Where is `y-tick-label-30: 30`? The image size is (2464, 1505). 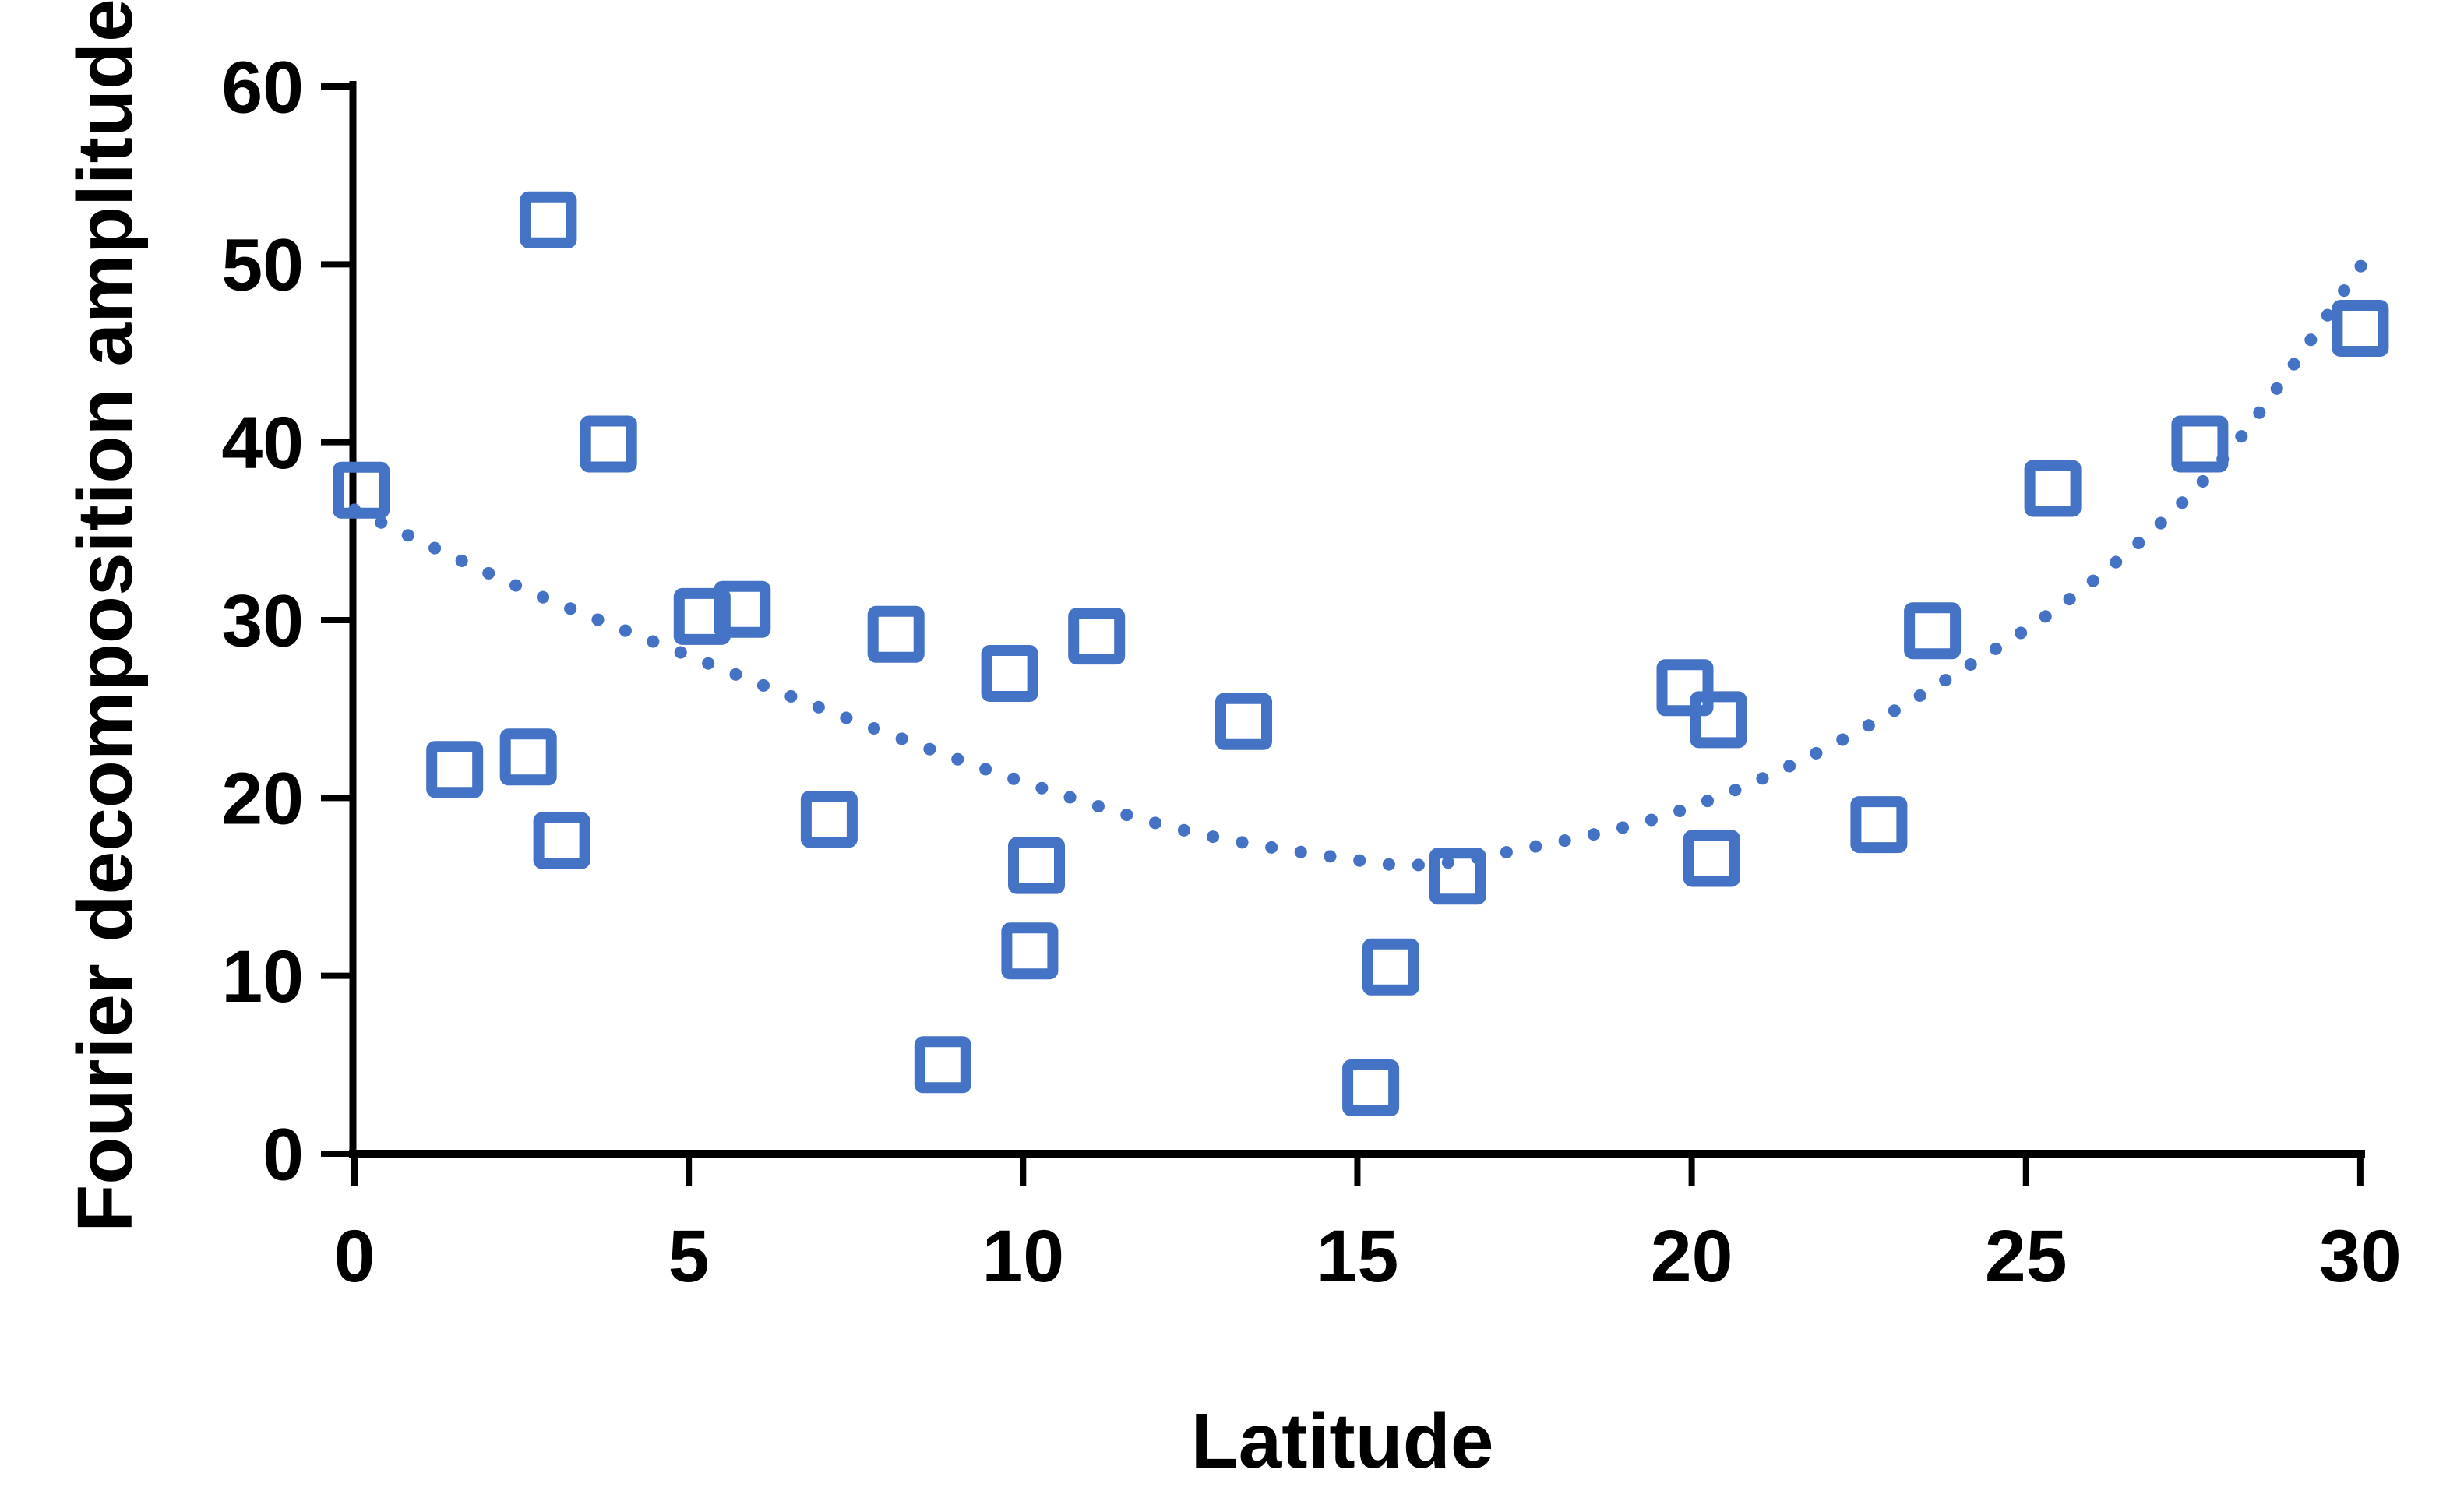
y-tick-label-30: 30 is located at coordinates (262, 621).